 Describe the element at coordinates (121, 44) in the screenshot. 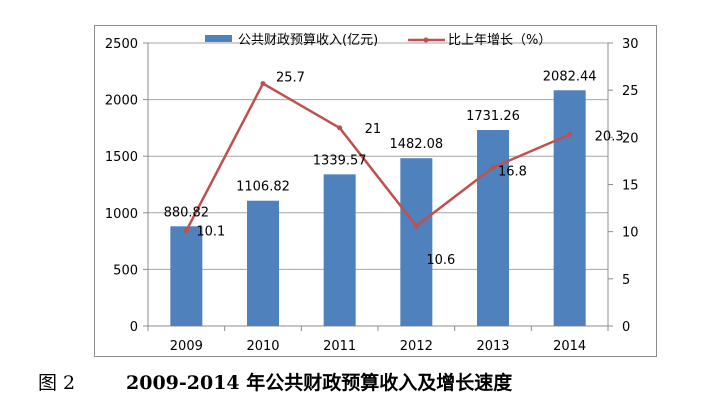

I see `left-axis-tick-label: 2500` at that location.